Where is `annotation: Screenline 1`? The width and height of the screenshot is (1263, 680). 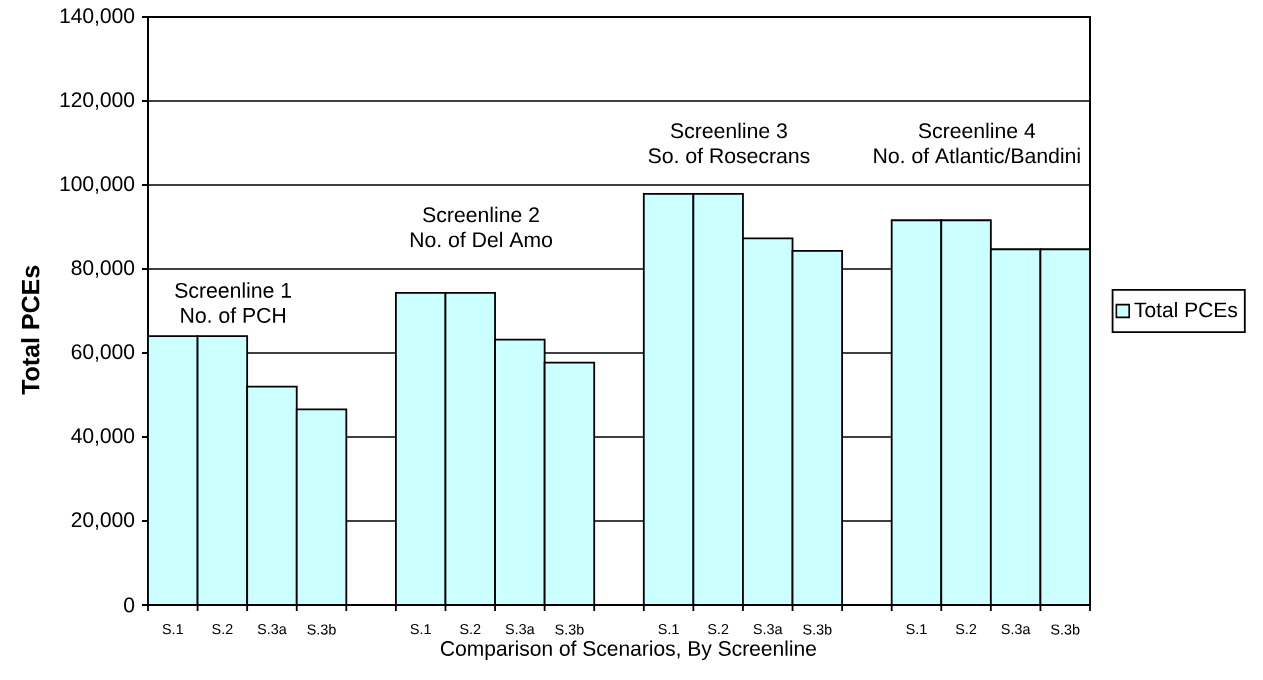 annotation: Screenline 1 is located at coordinates (233, 290).